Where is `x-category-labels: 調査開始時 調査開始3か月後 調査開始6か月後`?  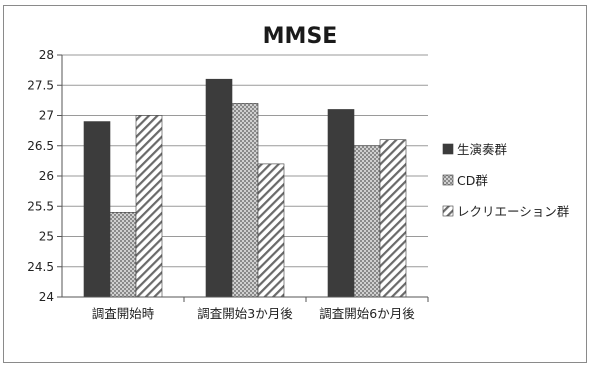 x-category-labels: 調査開始時 調査開始3か月後 調査開始6か月後 is located at coordinates (253, 313).